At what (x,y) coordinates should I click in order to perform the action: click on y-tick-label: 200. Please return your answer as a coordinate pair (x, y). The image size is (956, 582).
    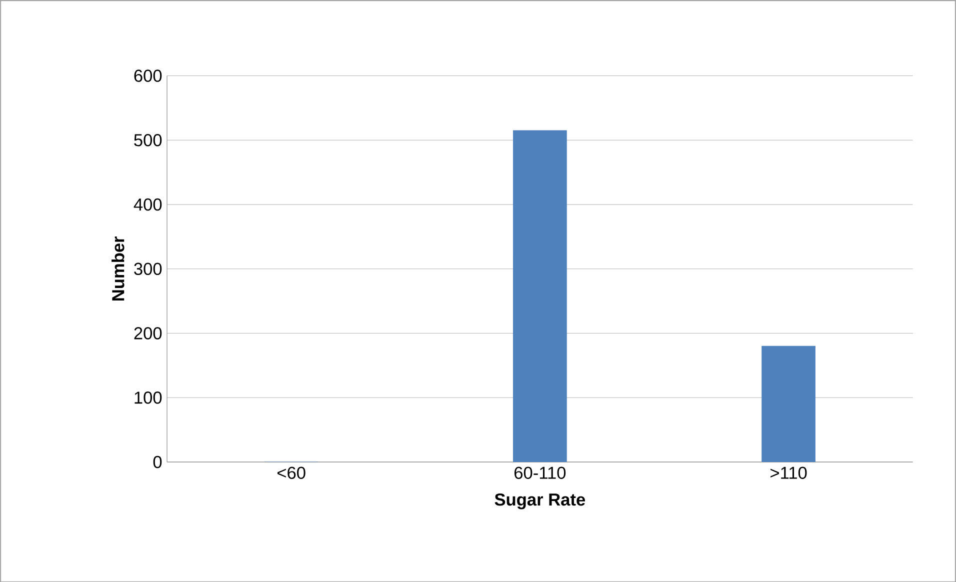
    Looking at the image, I should click on (148, 333).